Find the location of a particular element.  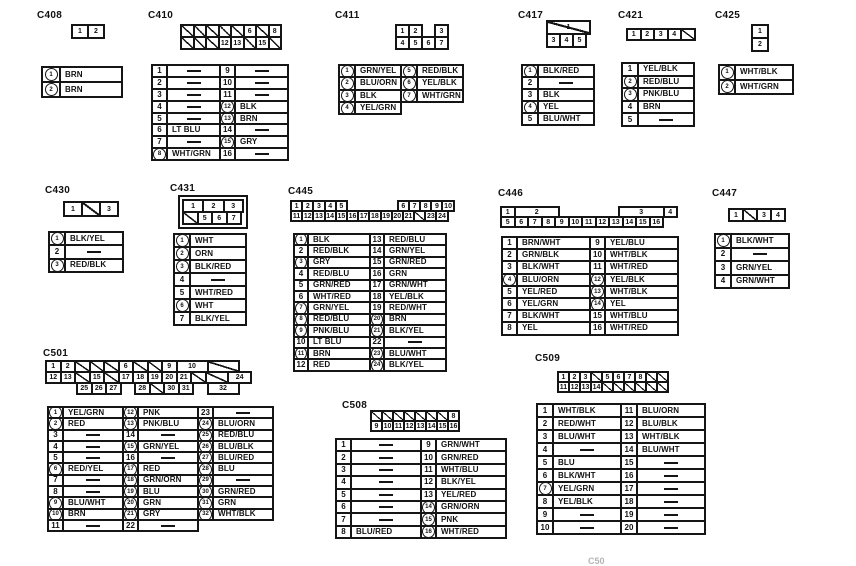

connector-label: C501 is located at coordinates (56, 353).